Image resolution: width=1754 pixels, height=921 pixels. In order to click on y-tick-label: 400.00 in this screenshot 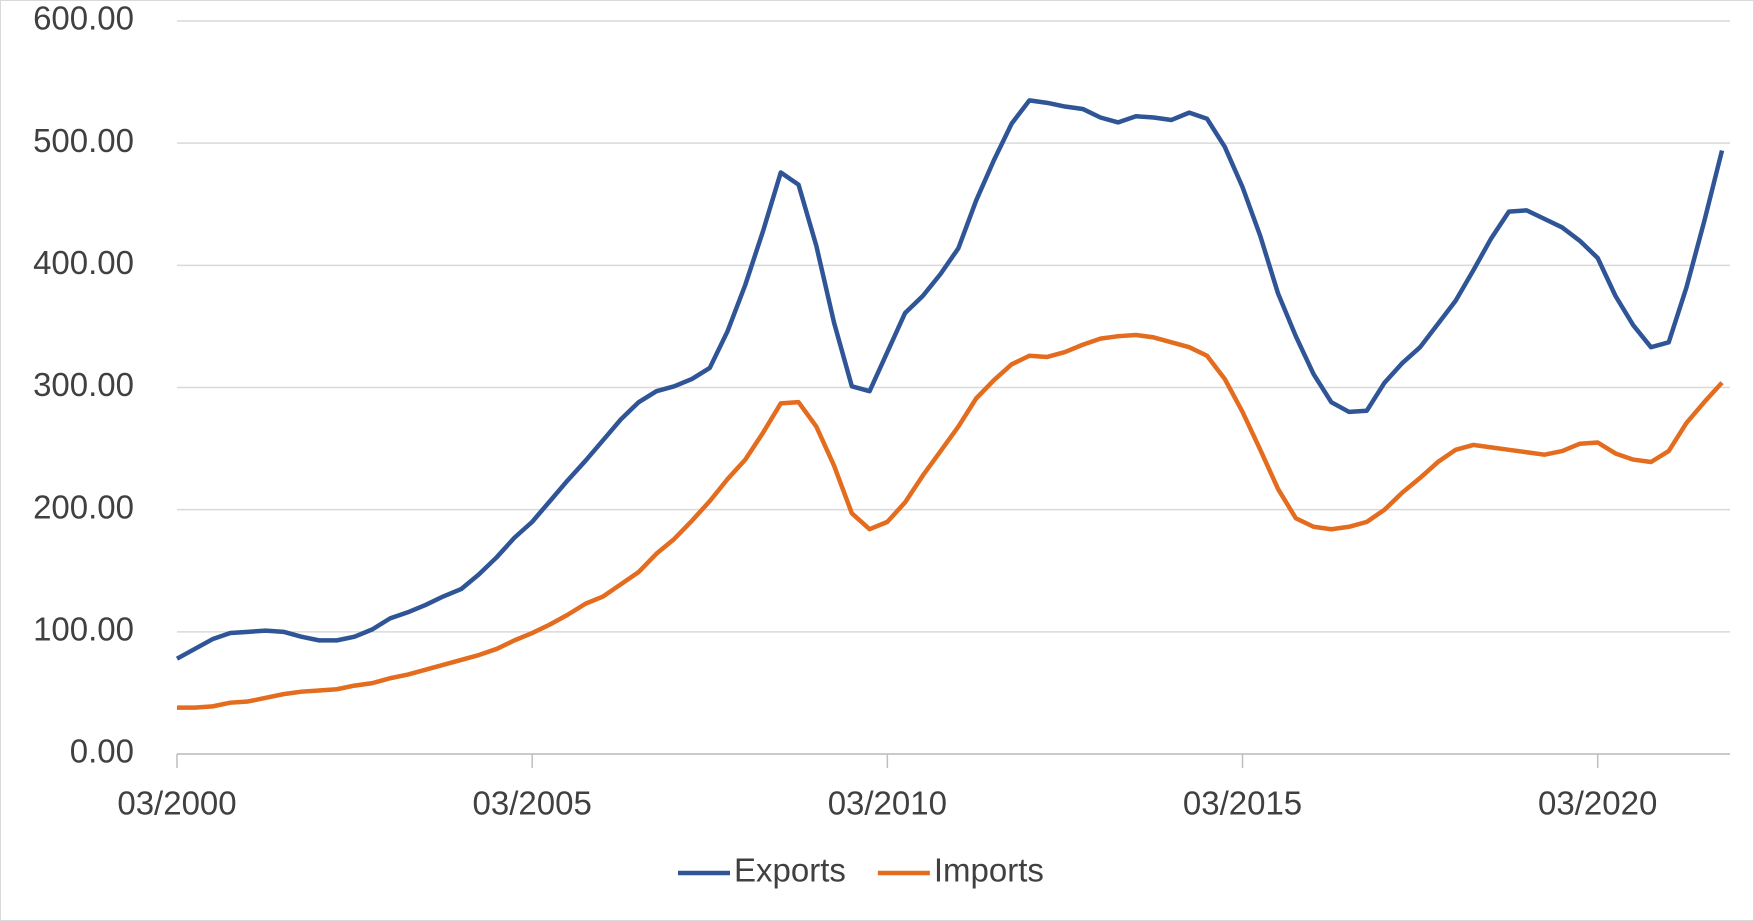, I will do `click(83, 262)`.